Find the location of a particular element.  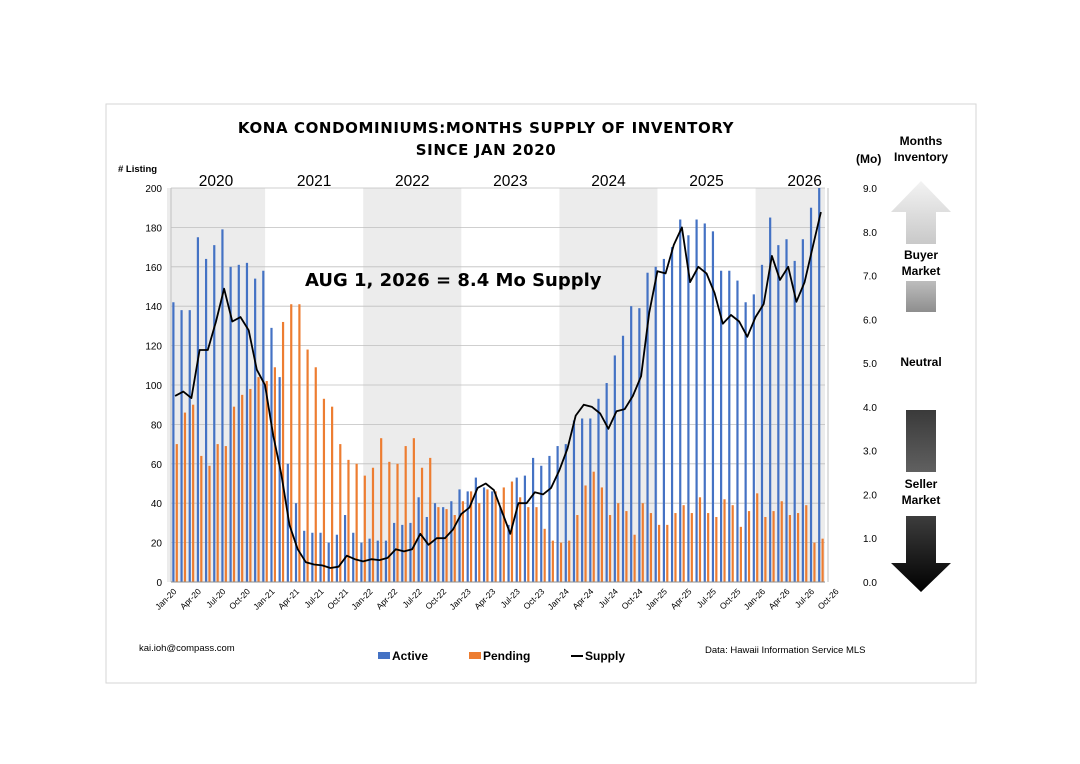

legend-label-pending: Pending is located at coordinates (506, 656).